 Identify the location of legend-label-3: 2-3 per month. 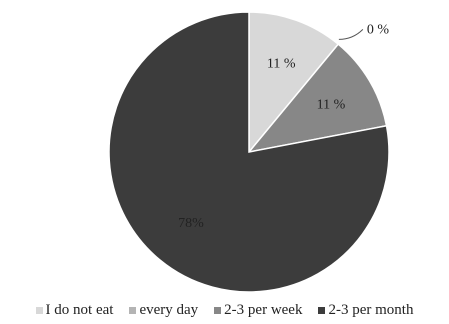
(371, 310).